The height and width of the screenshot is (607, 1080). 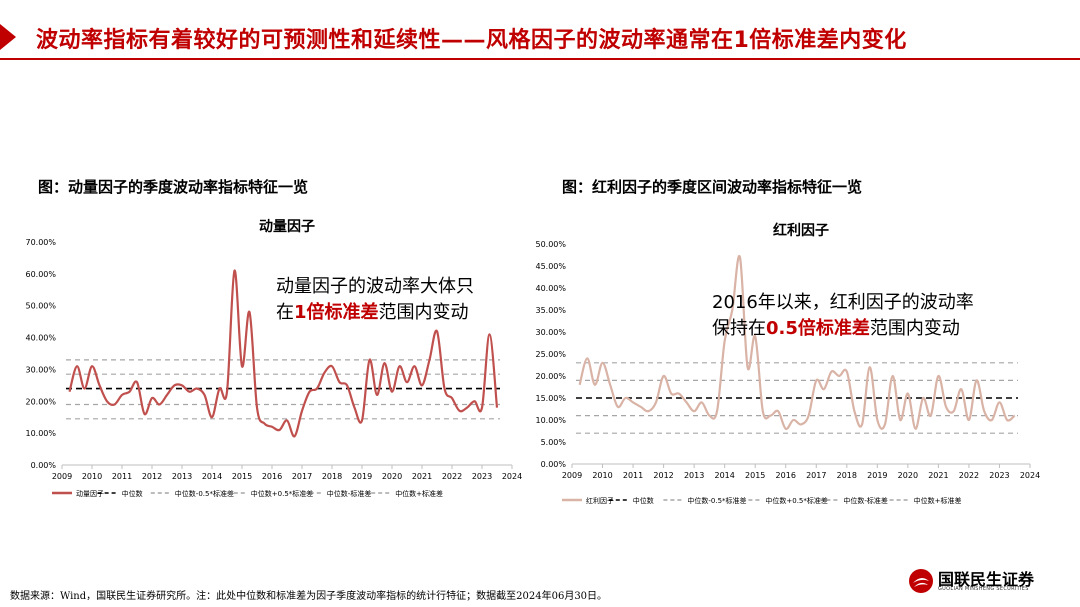 What do you see at coordinates (372, 312) in the screenshot?
I see `momentum-annotation-line2: 在1倍标准差范围内变动` at bounding box center [372, 312].